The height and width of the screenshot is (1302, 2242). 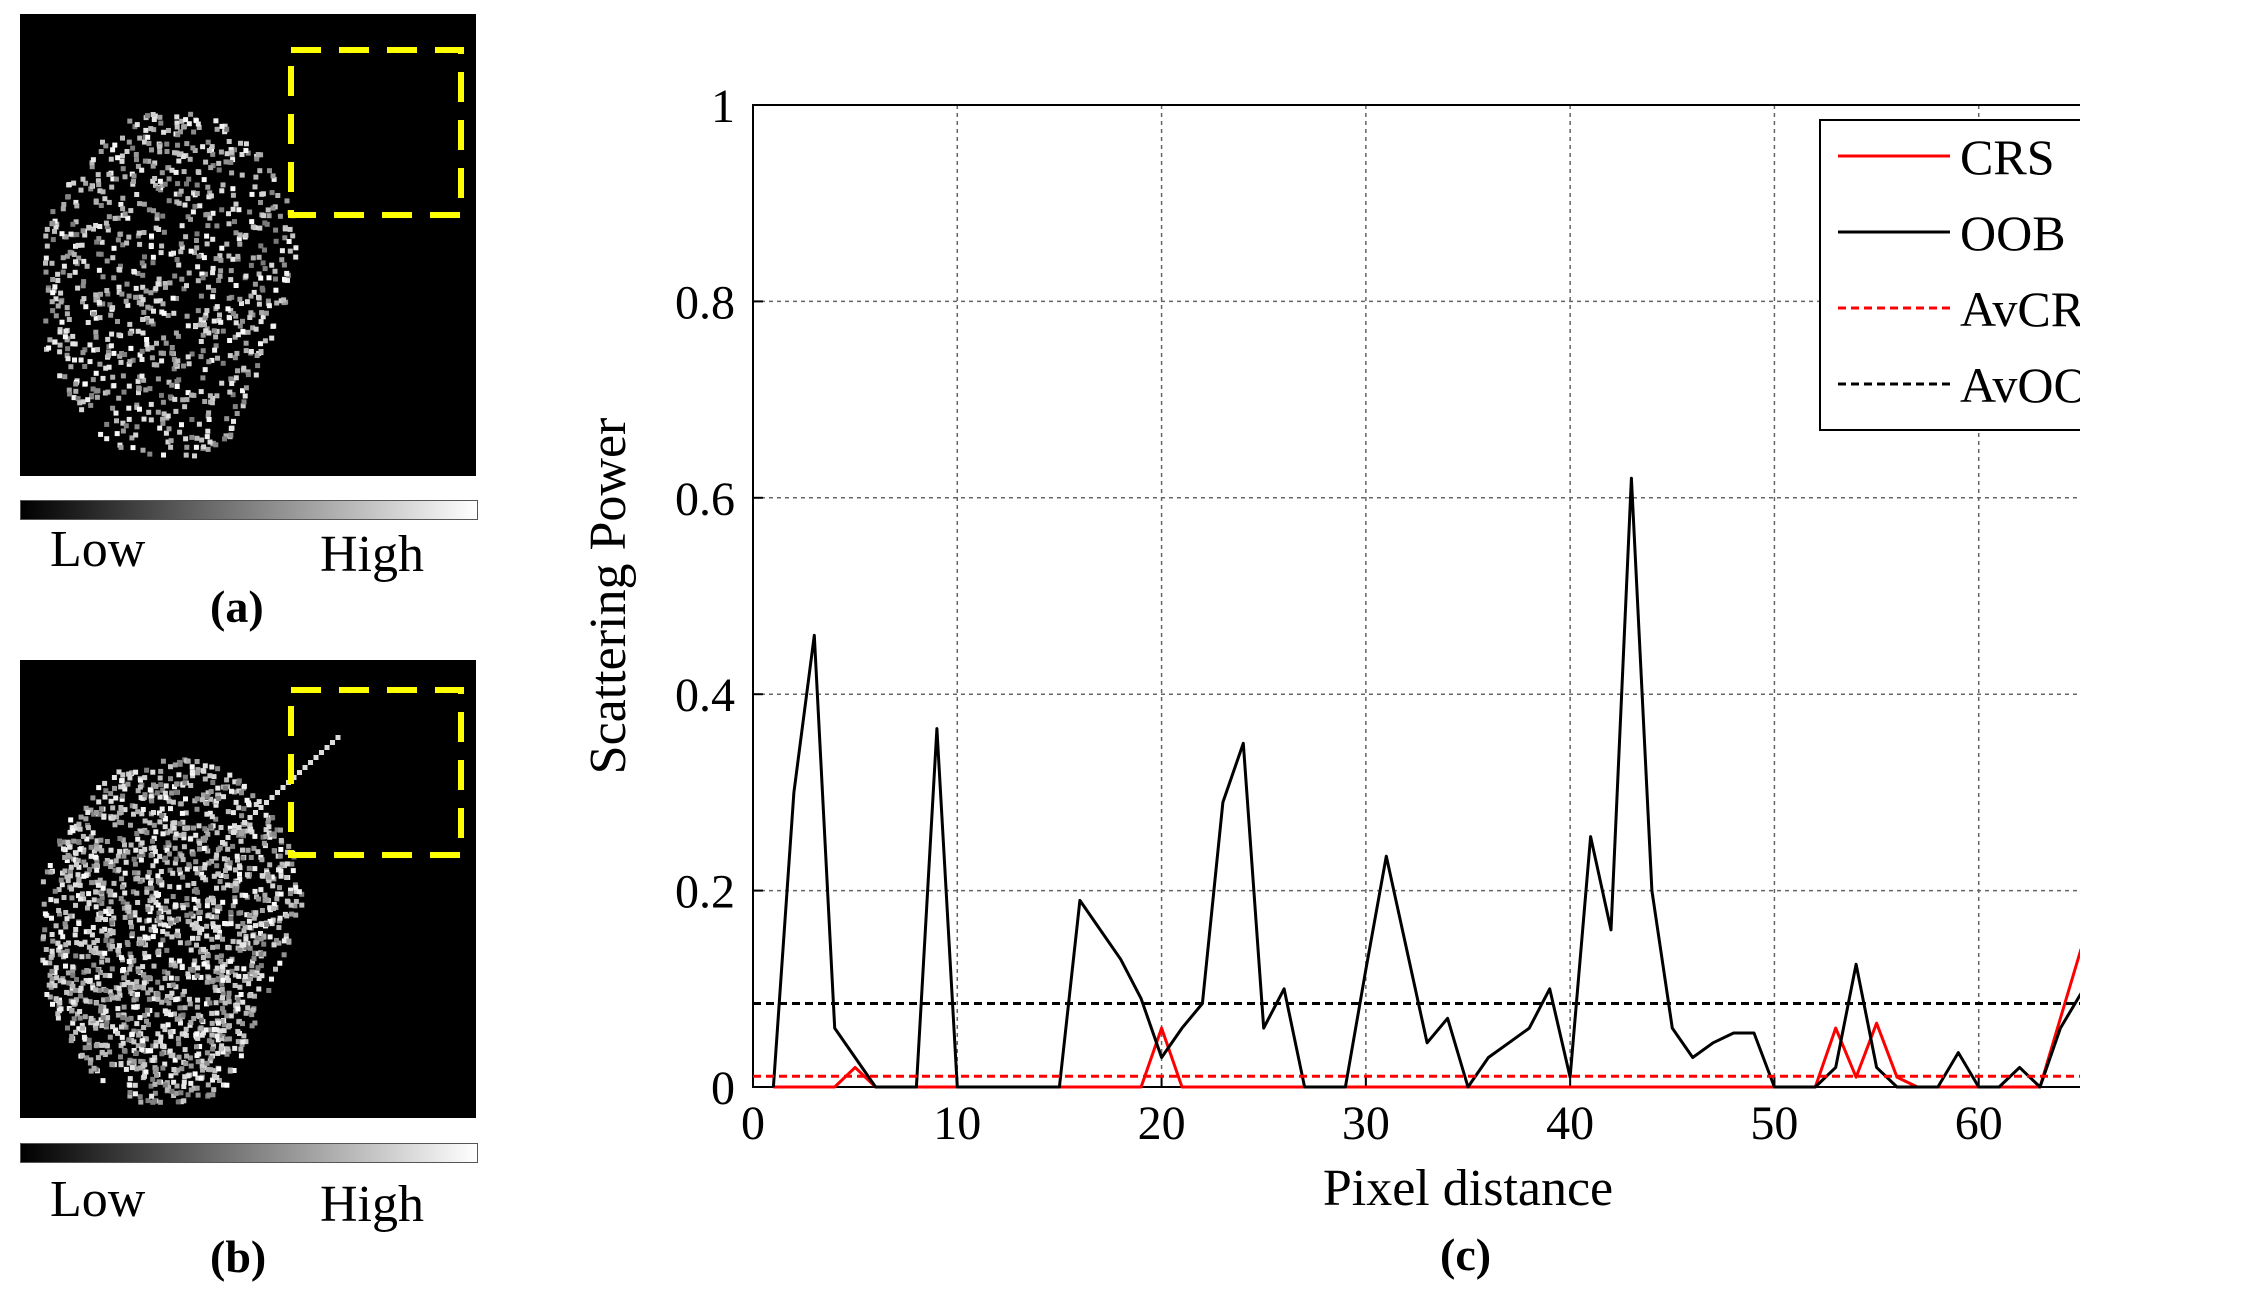 I want to click on legend-label-oob: OOB, so click(x=2013, y=233).